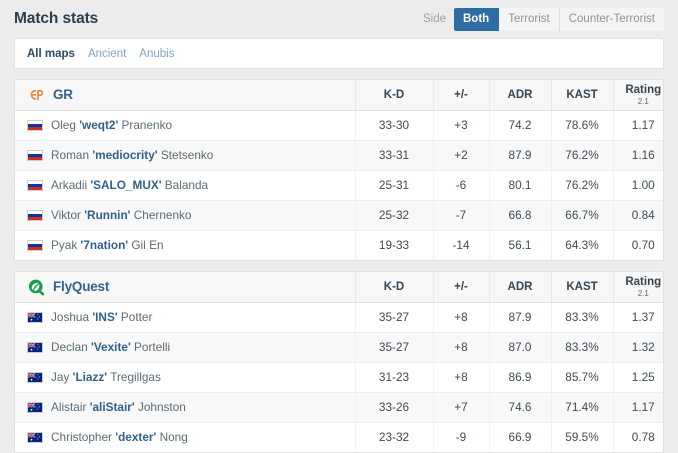 Image resolution: width=678 pixels, height=453 pixels. Describe the element at coordinates (161, 407) in the screenshot. I see `player-last-name: Johnston` at that location.